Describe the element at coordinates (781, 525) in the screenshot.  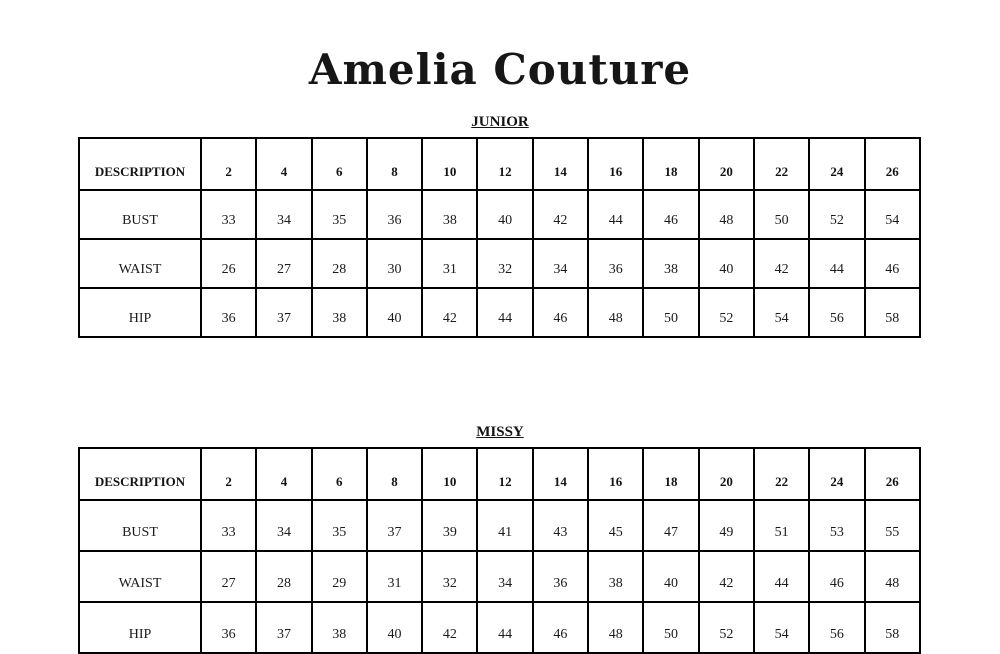
I see `measurement-value-cell: 51` at that location.